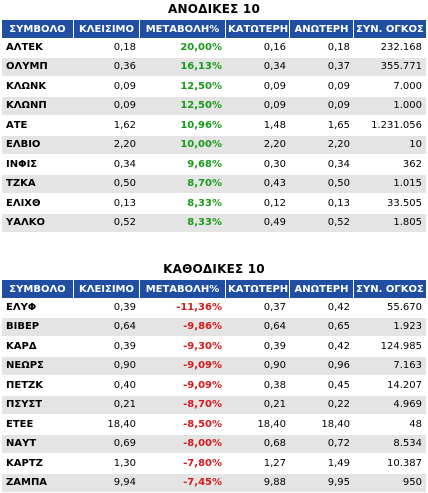  What do you see at coordinates (258, 87) in the screenshot?
I see `cell-low: 0,09` at bounding box center [258, 87].